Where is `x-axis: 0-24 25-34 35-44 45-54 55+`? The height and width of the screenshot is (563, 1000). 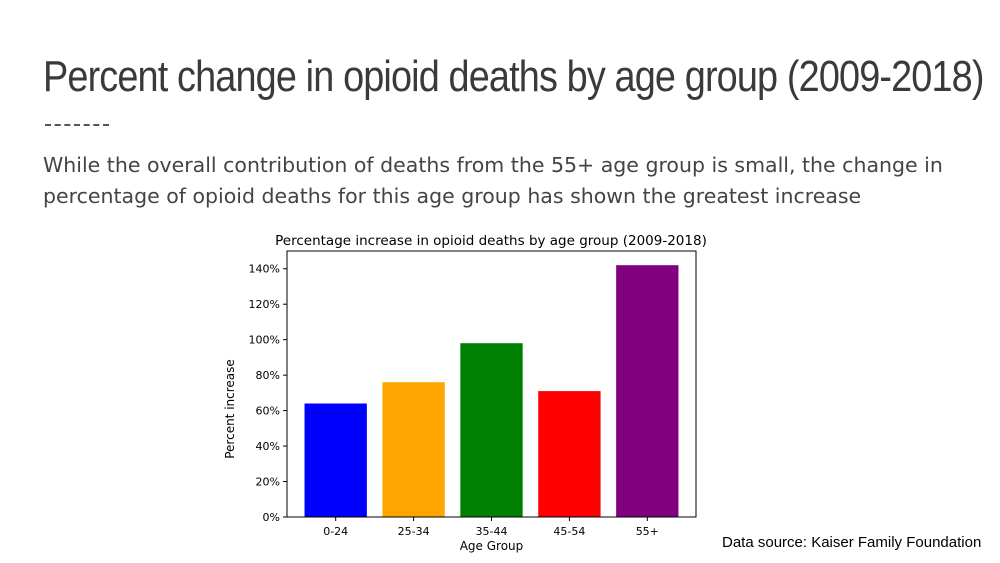 x-axis: 0-24 25-34 35-44 45-54 55+ is located at coordinates (491, 527).